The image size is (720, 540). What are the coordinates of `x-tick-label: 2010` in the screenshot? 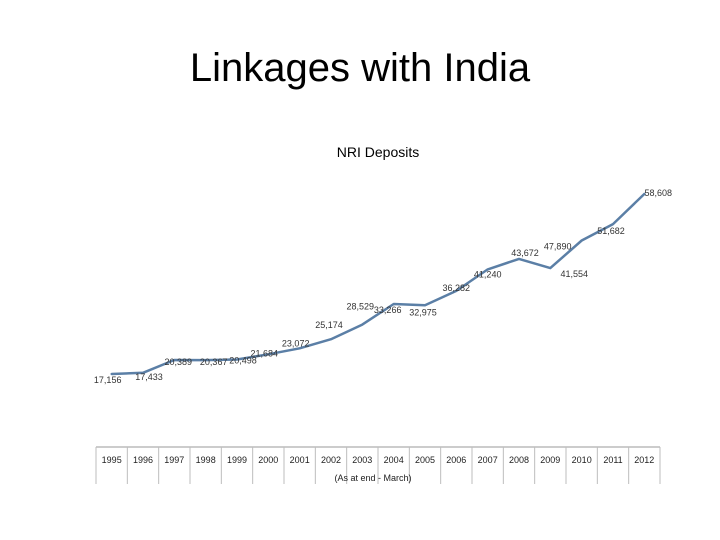 It's located at (582, 460).